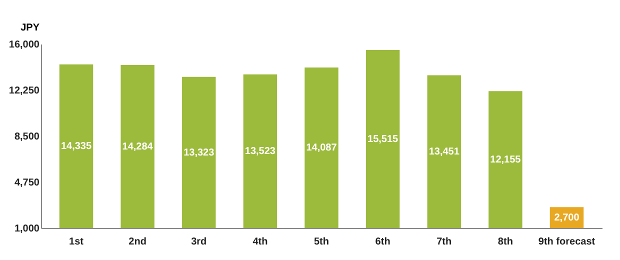 This screenshot has height=260, width=620. Describe the element at coordinates (567, 242) in the screenshot. I see `x-tick-label: 9th forecast` at that location.